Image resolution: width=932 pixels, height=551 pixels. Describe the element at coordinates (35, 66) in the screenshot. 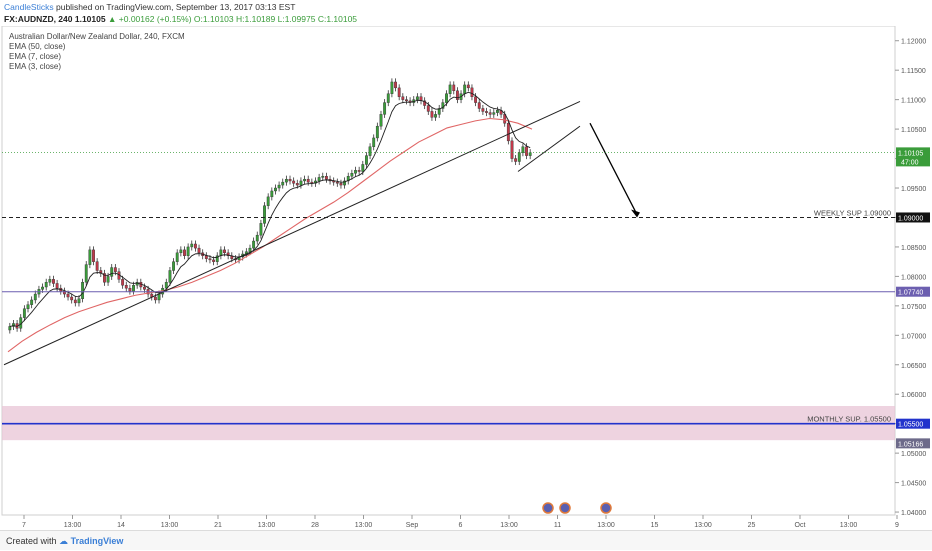

I see `legend-ema3: EMA (3, close)` at that location.